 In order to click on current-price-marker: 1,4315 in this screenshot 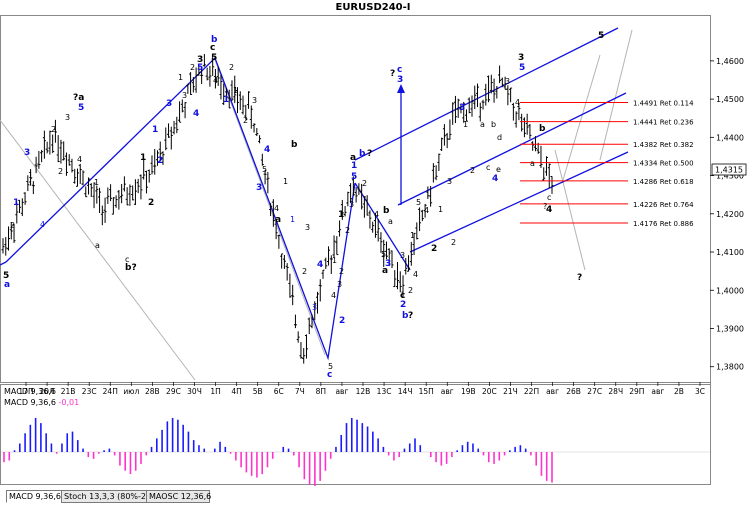, I will do `click(729, 169)`.